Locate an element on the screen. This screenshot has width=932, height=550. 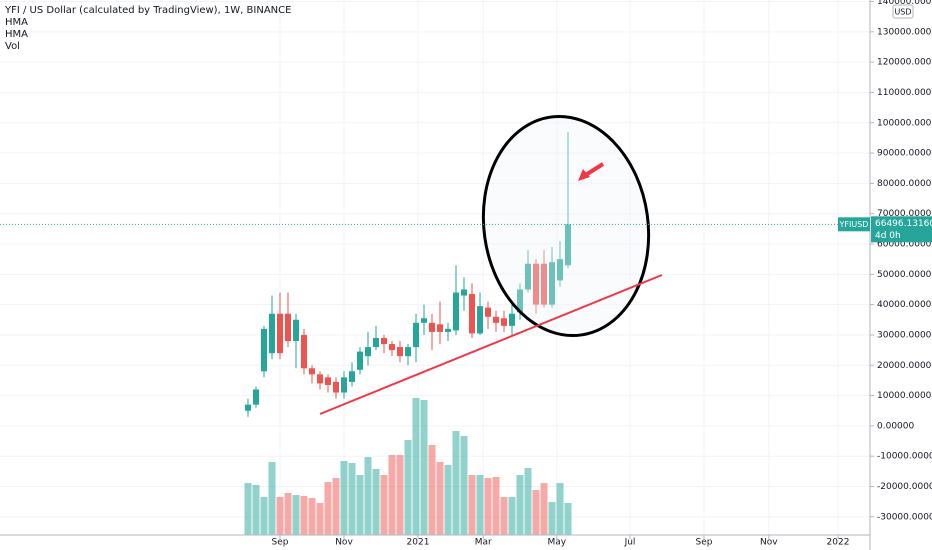
symbol-label: YFIUSD is located at coordinates (854, 224).